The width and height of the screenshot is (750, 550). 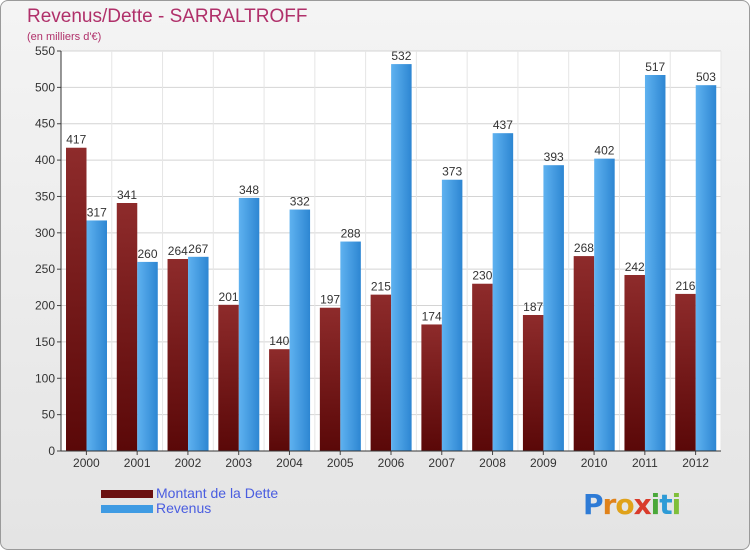 What do you see at coordinates (381, 287) in the screenshot?
I see `data-label-dette: 215` at bounding box center [381, 287].